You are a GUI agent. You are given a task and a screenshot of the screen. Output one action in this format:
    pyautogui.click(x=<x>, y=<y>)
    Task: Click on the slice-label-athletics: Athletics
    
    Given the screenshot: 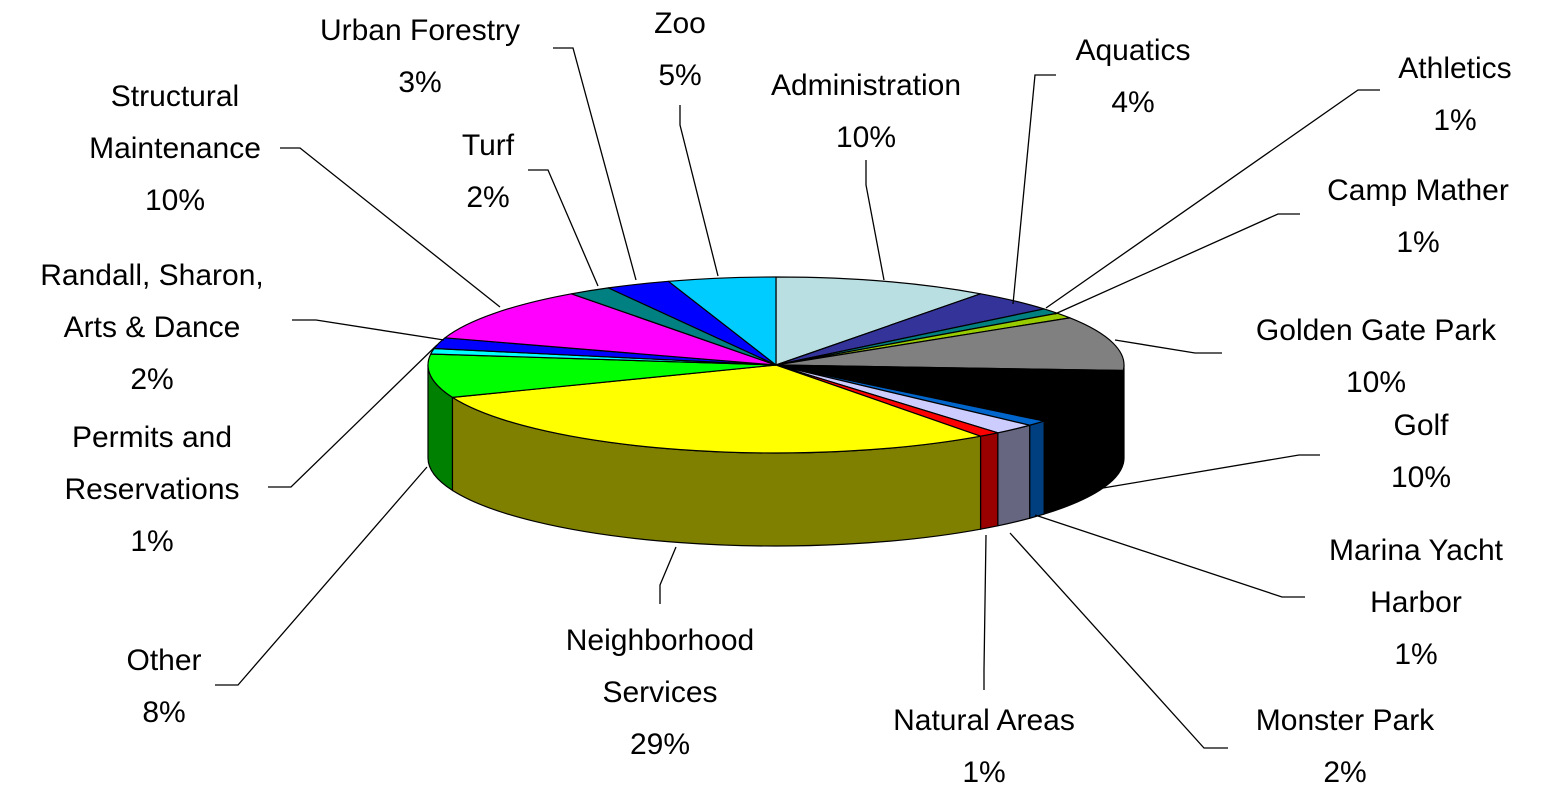 What is the action you would take?
    pyautogui.click(x=1454, y=68)
    